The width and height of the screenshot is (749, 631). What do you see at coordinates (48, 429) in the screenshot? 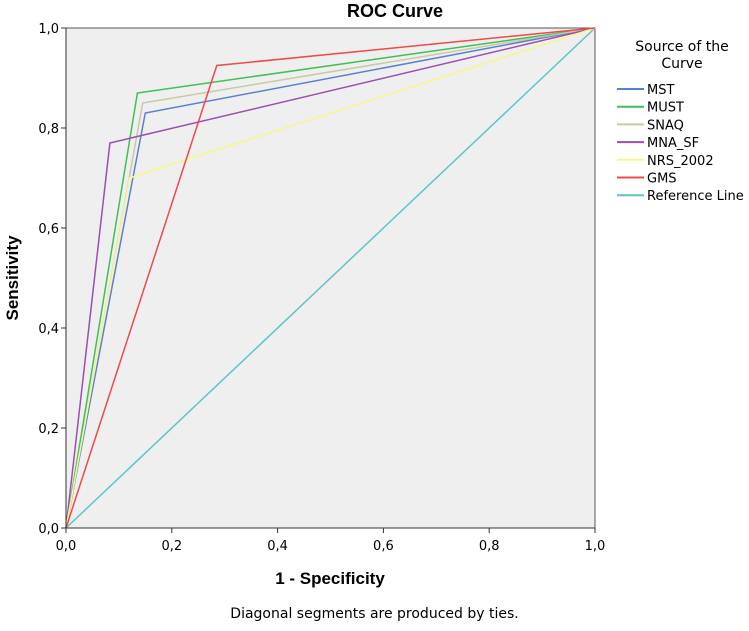
I see `y-tick-label: 0,2` at bounding box center [48, 429].